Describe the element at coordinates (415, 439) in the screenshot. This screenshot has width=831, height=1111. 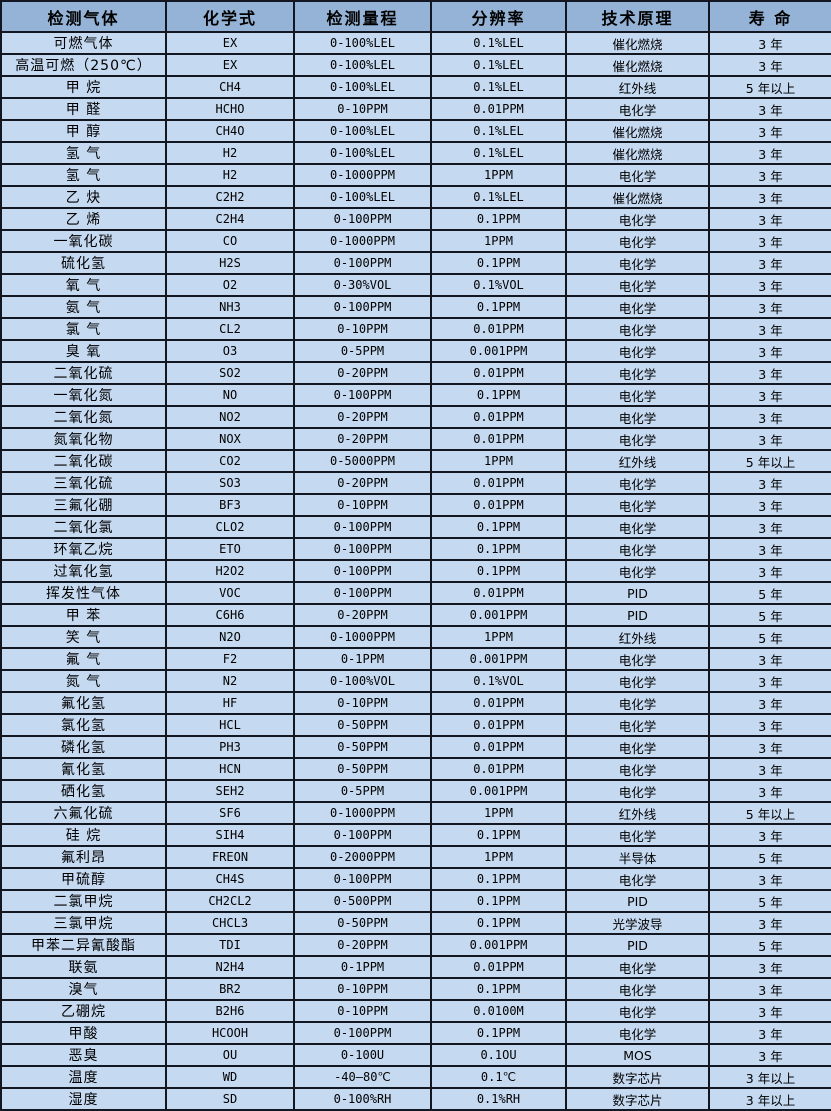
I see `table-row: 氮氧化物 NOX 0-20PPM 0.01PPM 电化学 3 年` at that location.